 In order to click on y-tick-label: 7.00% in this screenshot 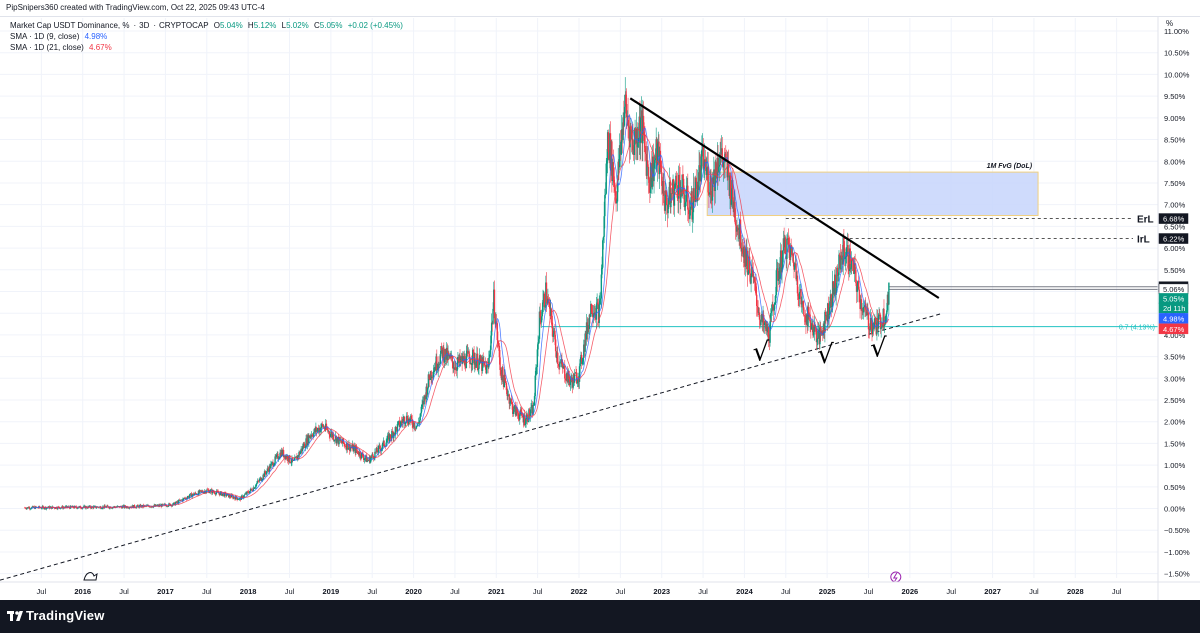, I will do `click(1175, 205)`.